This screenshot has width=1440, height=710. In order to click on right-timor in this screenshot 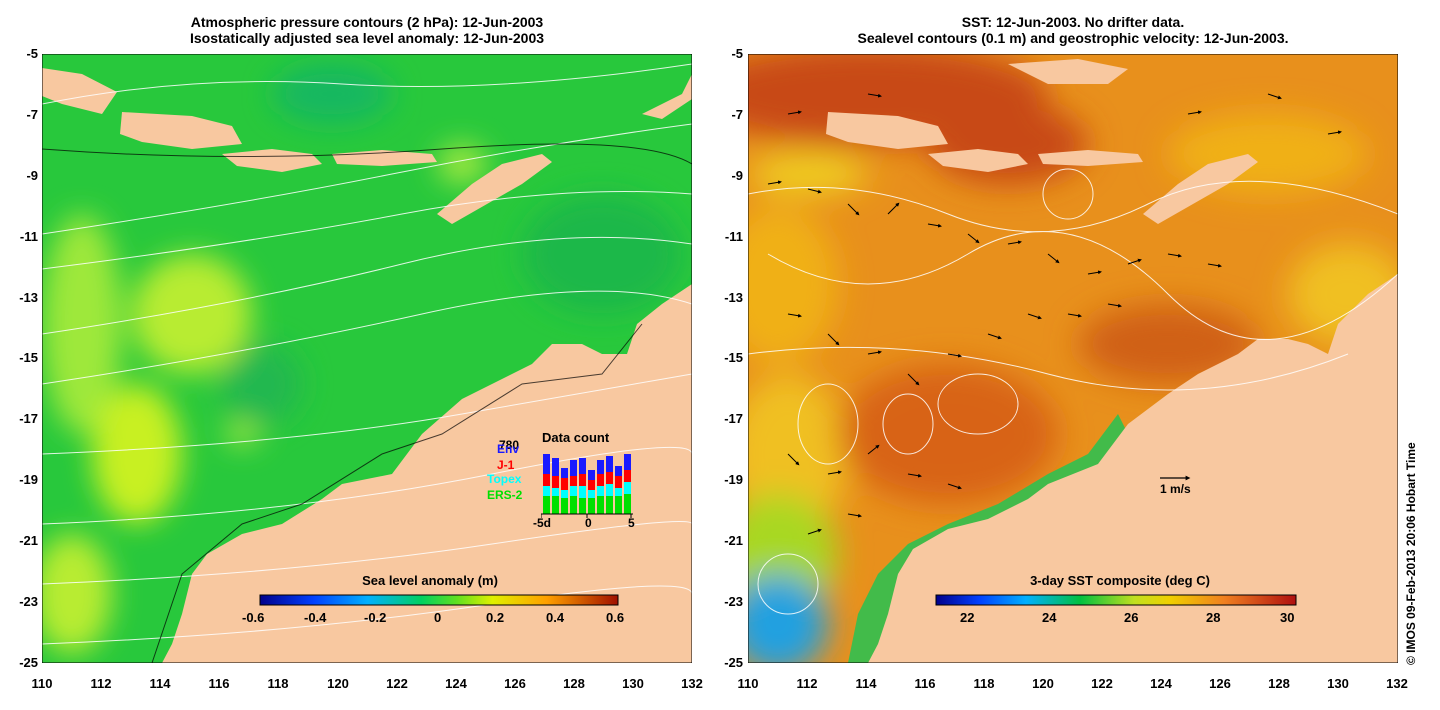, I will do `click(1200, 189)`.